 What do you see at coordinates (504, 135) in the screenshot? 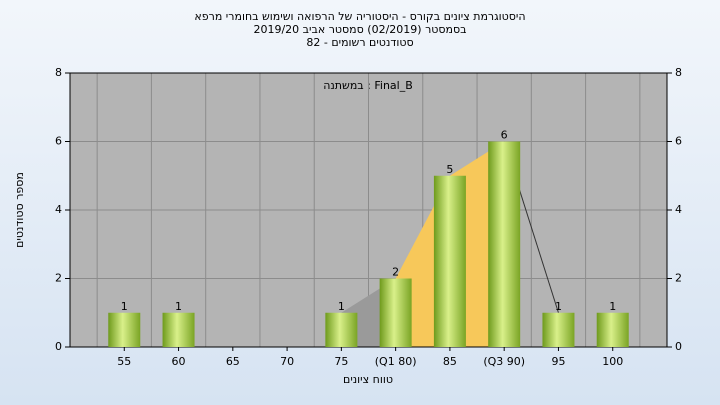
I see `data-label: 6` at bounding box center [504, 135].